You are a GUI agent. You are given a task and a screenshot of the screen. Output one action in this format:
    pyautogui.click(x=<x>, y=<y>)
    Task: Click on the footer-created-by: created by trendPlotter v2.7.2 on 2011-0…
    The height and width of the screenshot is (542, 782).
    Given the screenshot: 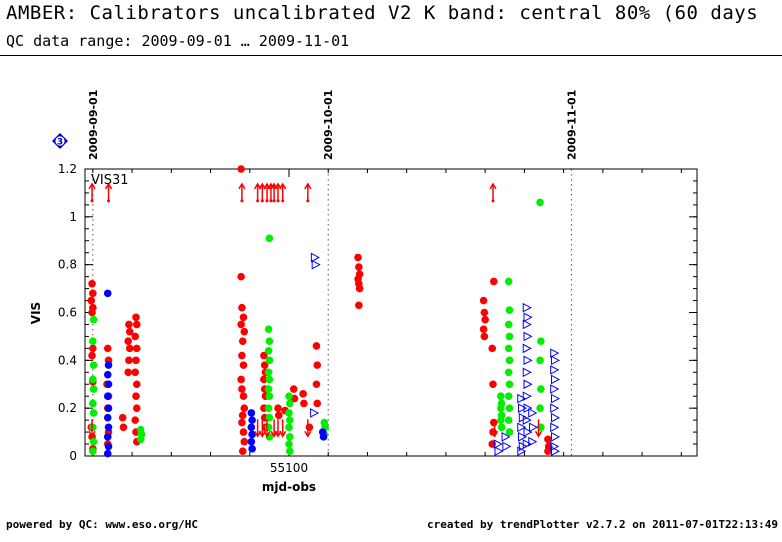 What is the action you would take?
    pyautogui.click(x=602, y=524)
    